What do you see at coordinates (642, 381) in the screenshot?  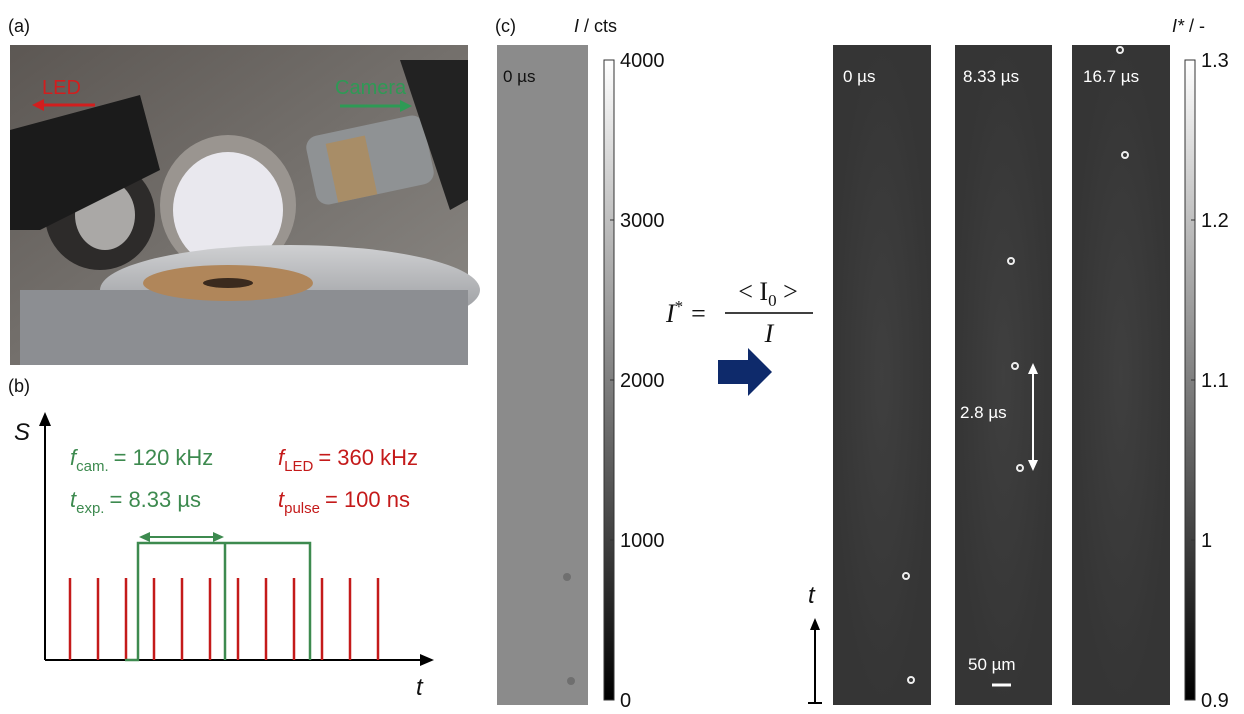 I see `colorbar-tick-label: 2000` at bounding box center [642, 381].